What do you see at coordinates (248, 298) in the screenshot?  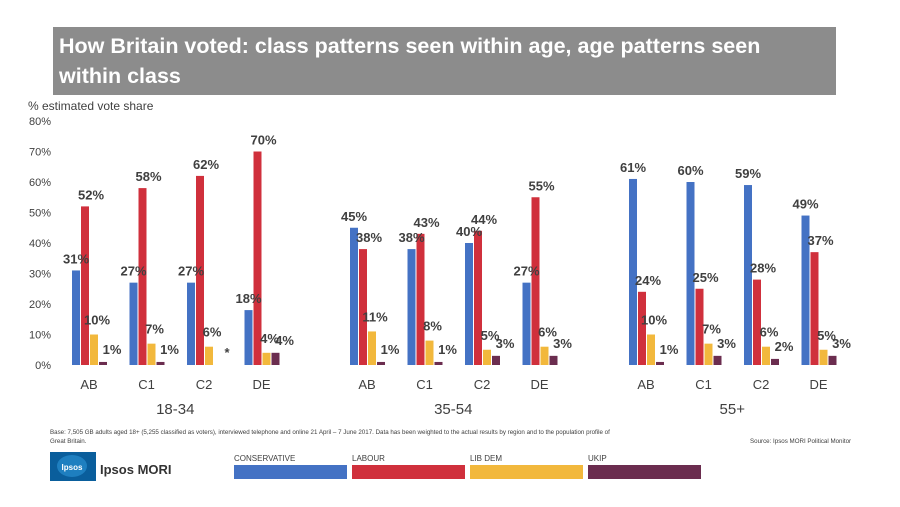 I see `data-label: 18%` at bounding box center [248, 298].